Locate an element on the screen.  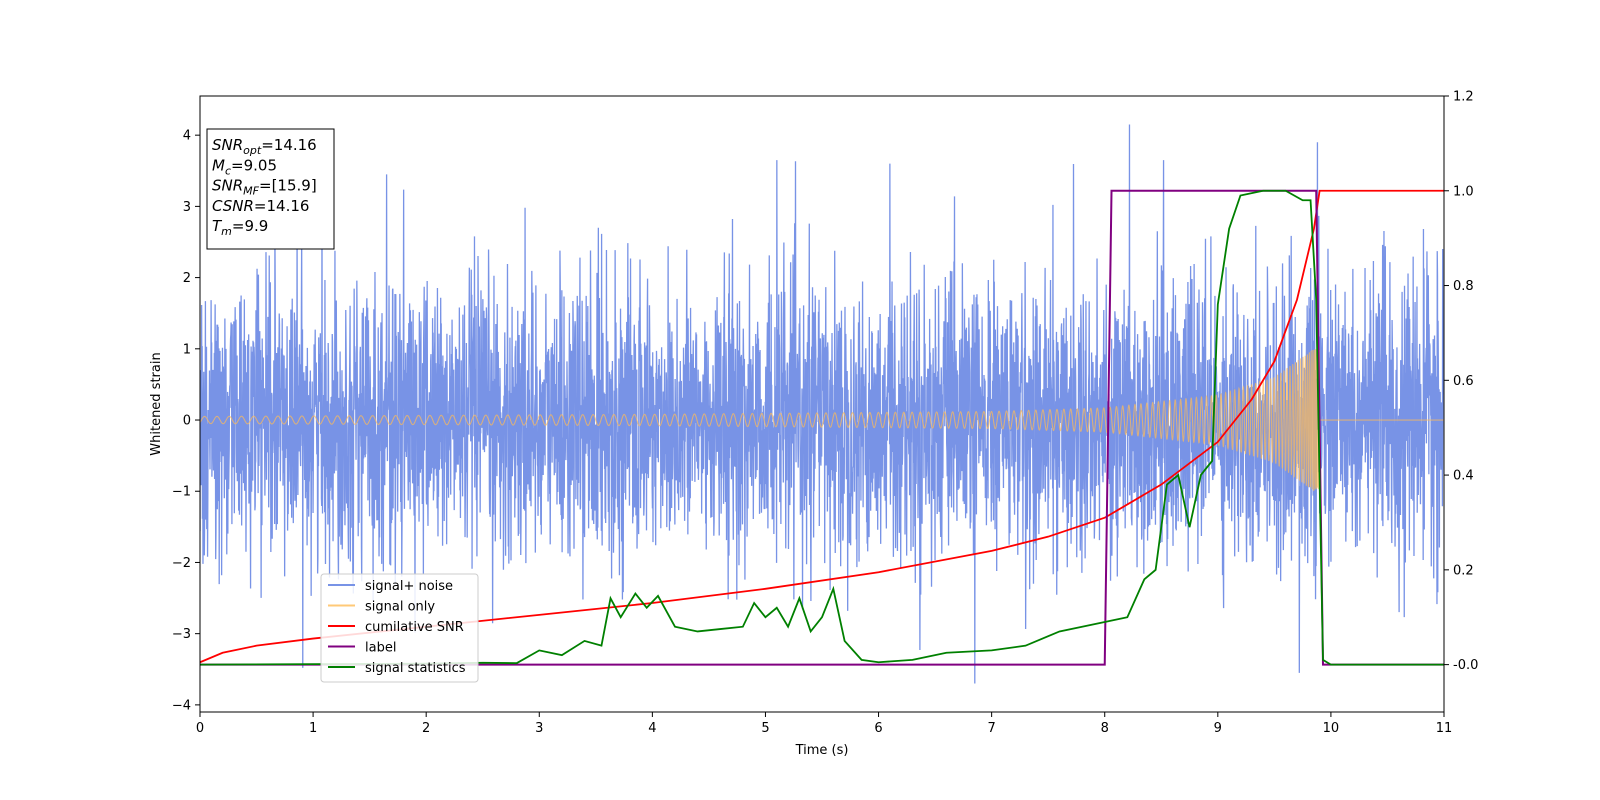
y-tick-label: −3 is located at coordinates (181, 634).